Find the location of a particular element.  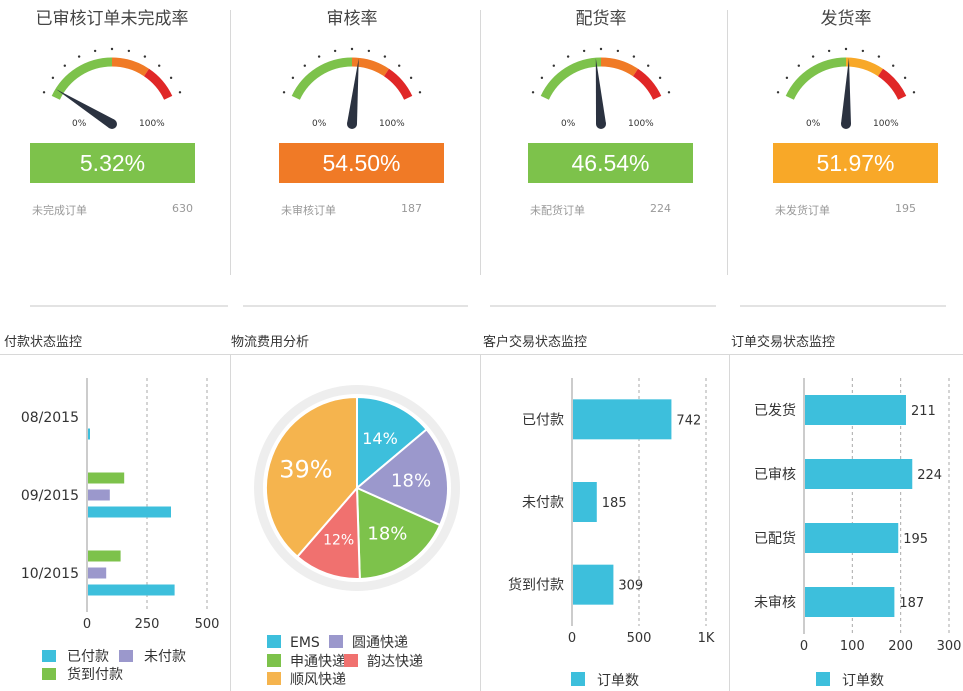

category-label: 已审核 is located at coordinates (775, 475).